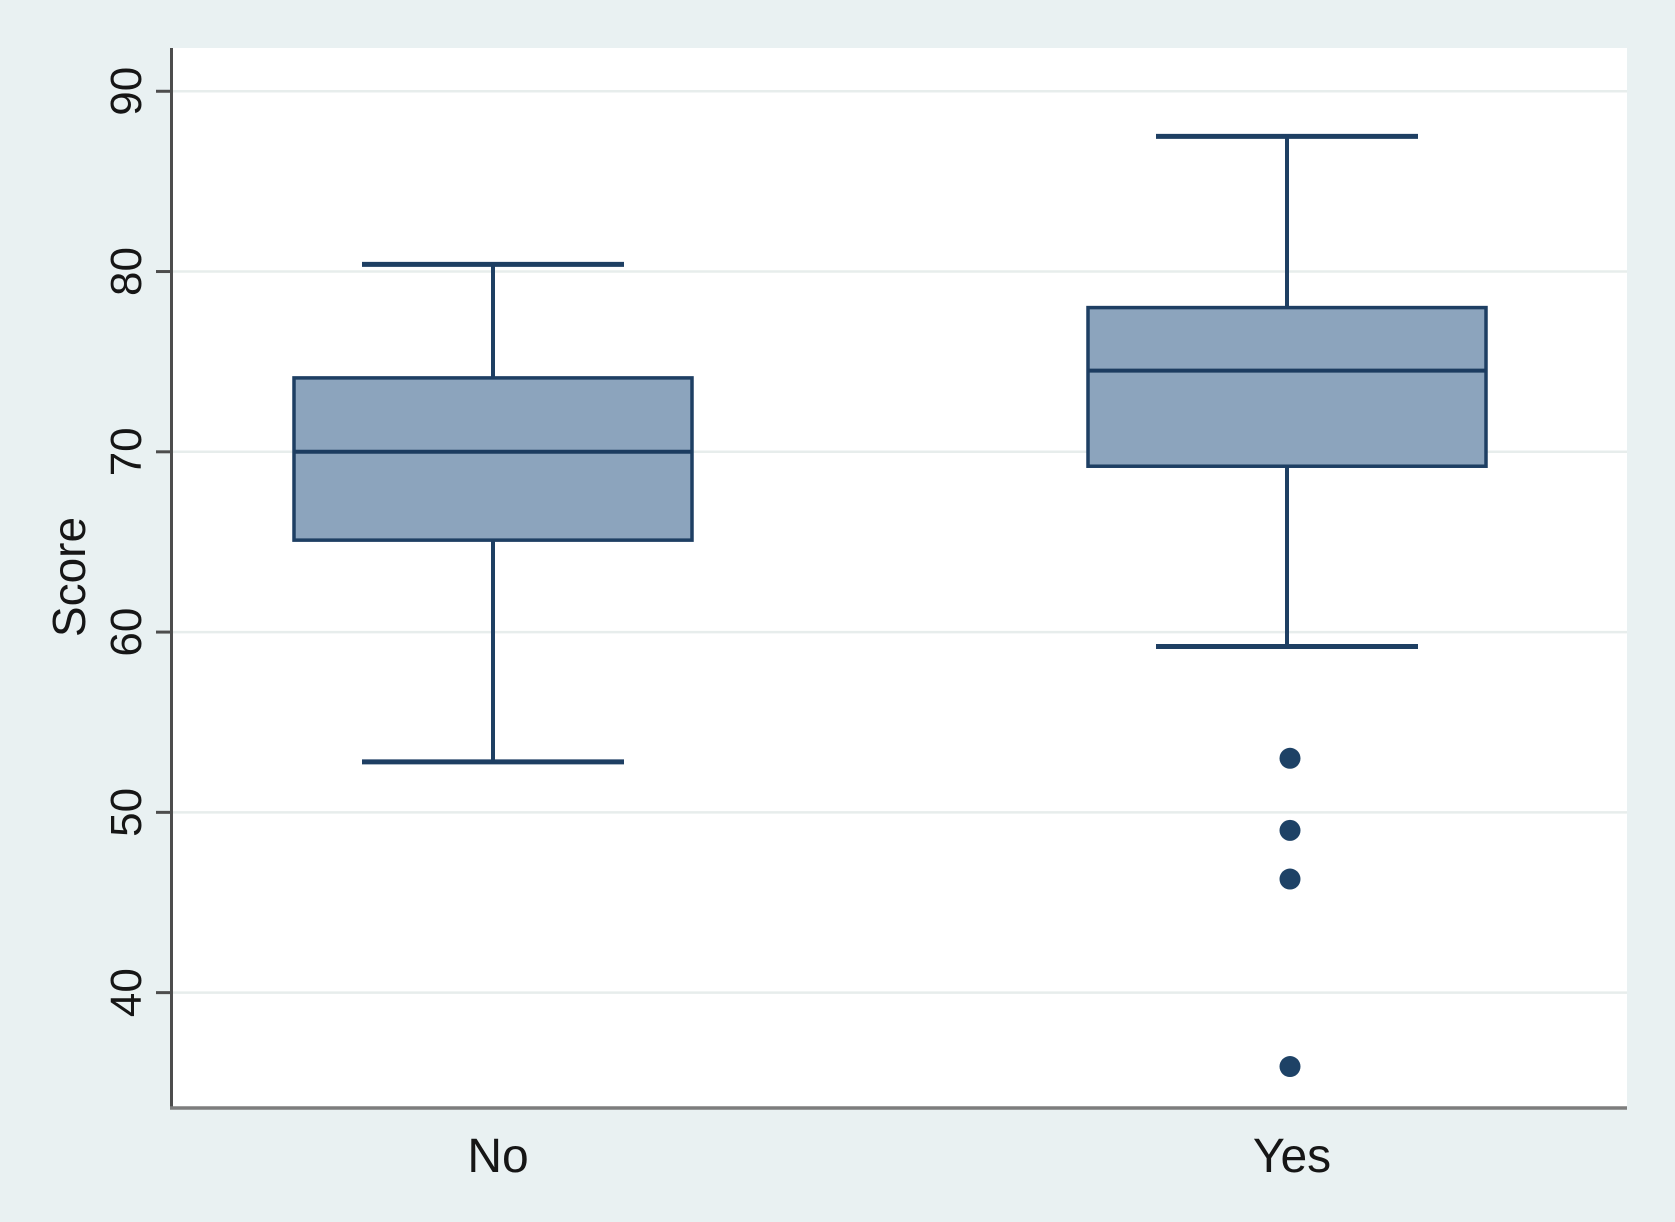 This screenshot has height=1222, width=1675. I want to click on box-no, so click(493, 459).